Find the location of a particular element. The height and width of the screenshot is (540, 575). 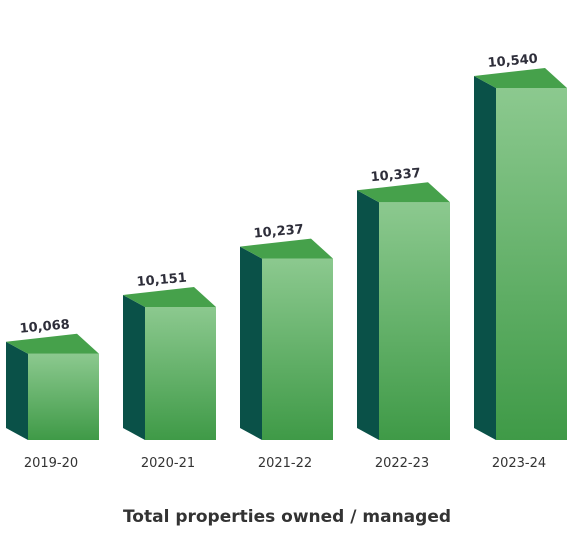

chart-title: Total properties owned / managed is located at coordinates (287, 517).